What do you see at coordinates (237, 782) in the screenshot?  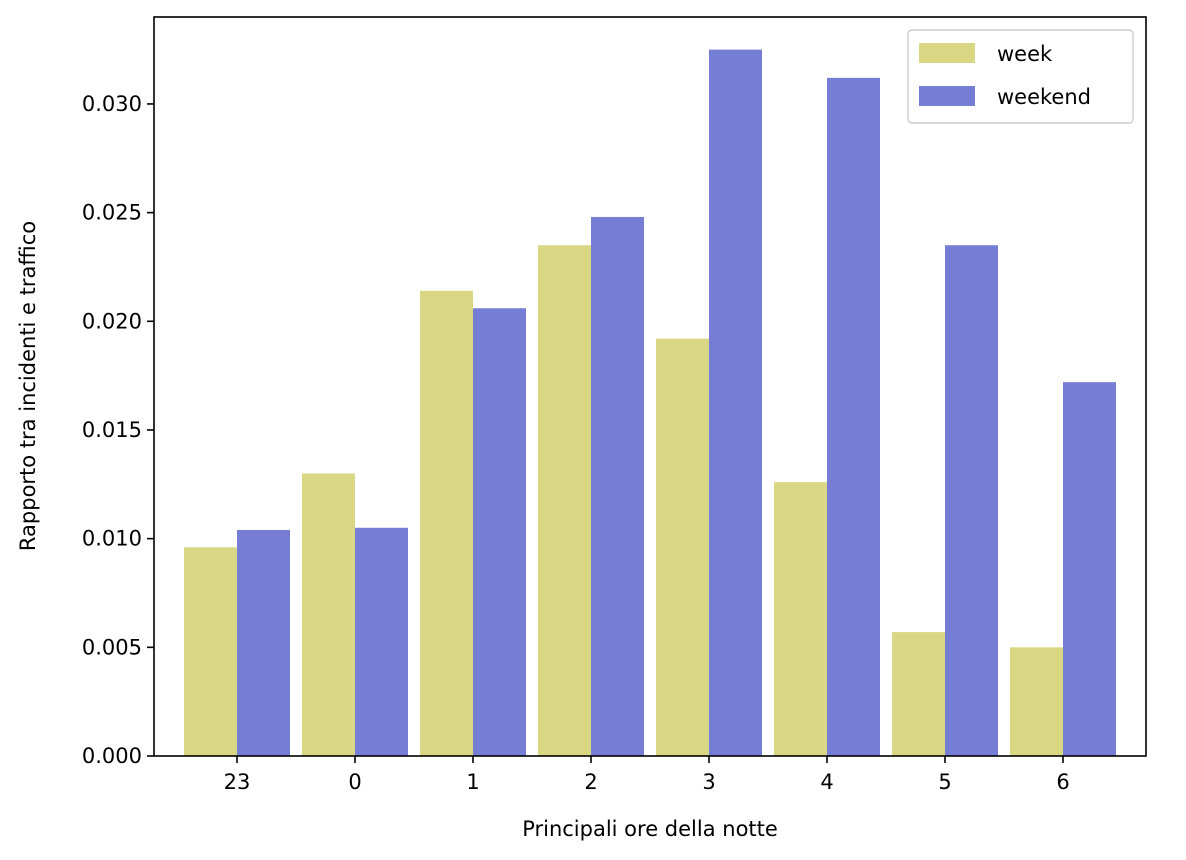 I see `x-tick-label: 23` at bounding box center [237, 782].